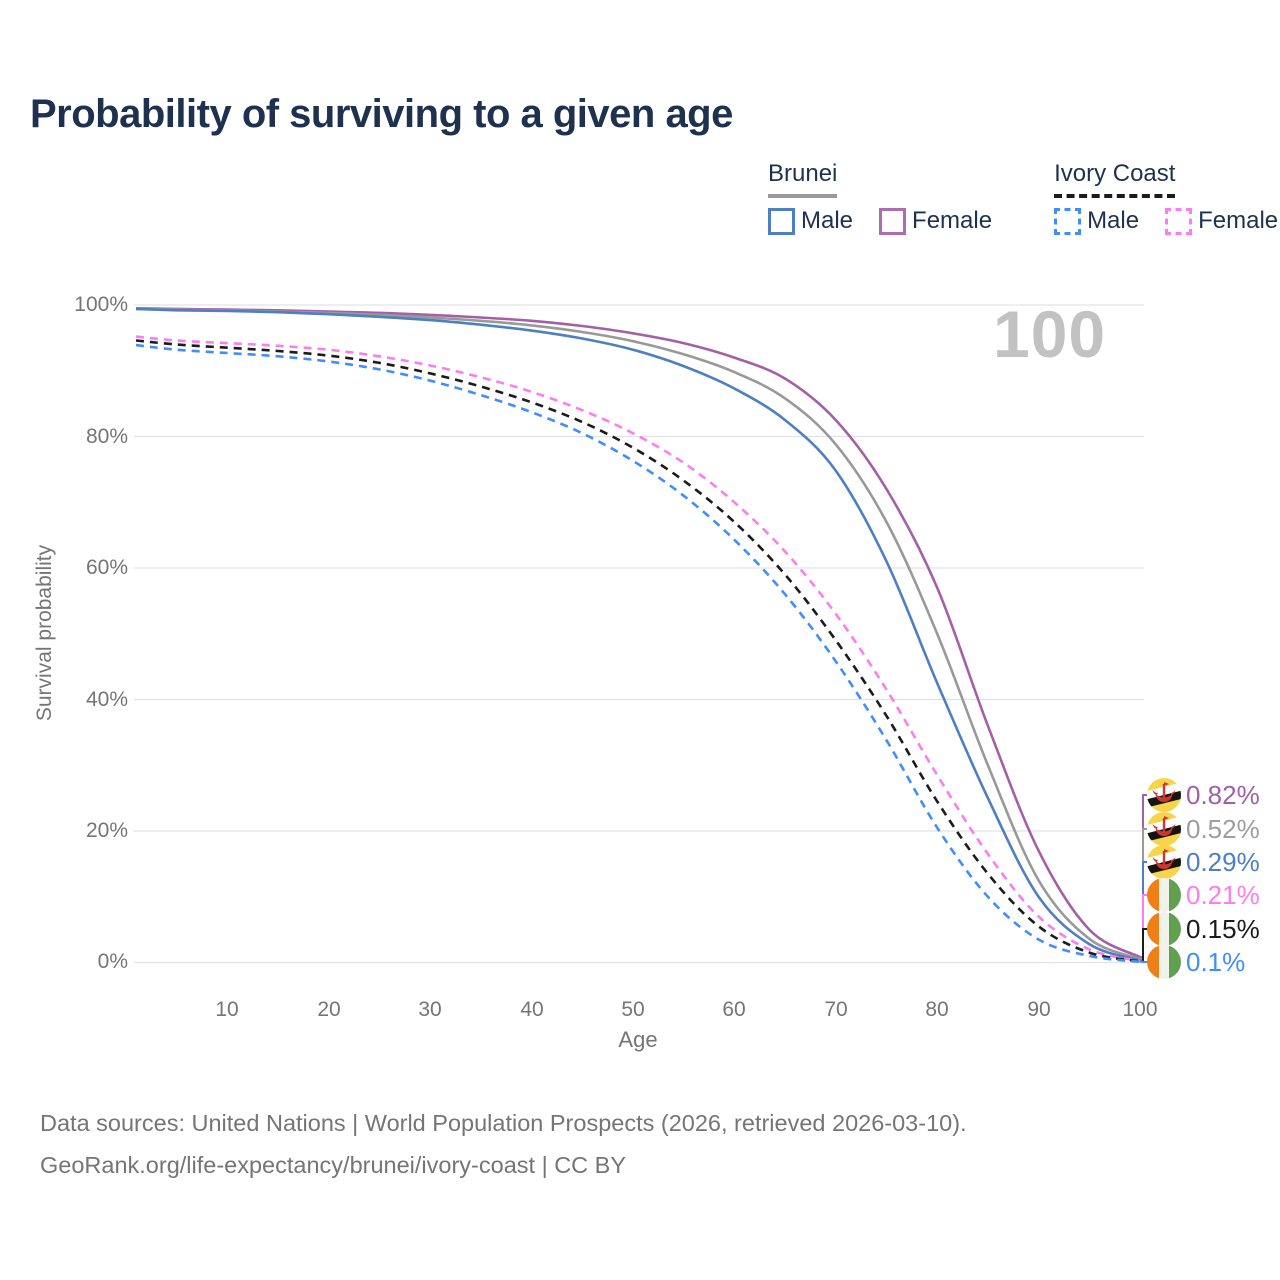 The height and width of the screenshot is (1280, 1280). Describe the element at coordinates (1223, 794) in the screenshot. I see `end-value: 0.82%` at that location.